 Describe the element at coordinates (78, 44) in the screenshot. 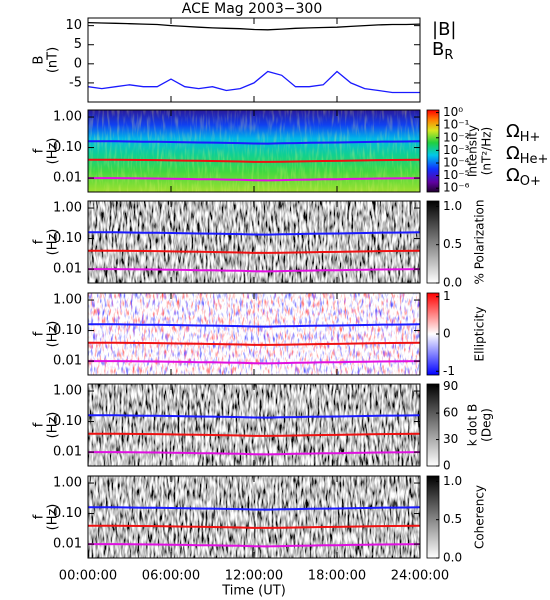

I see `y-tick-label: 5` at that location.